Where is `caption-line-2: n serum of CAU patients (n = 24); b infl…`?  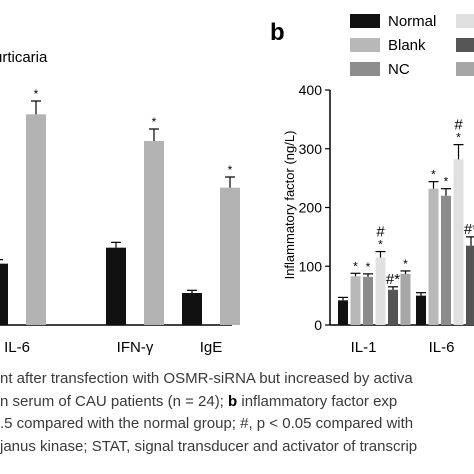
caption-line-2: n serum of CAU patients (n = 24); b infl… is located at coordinates (237, 402).